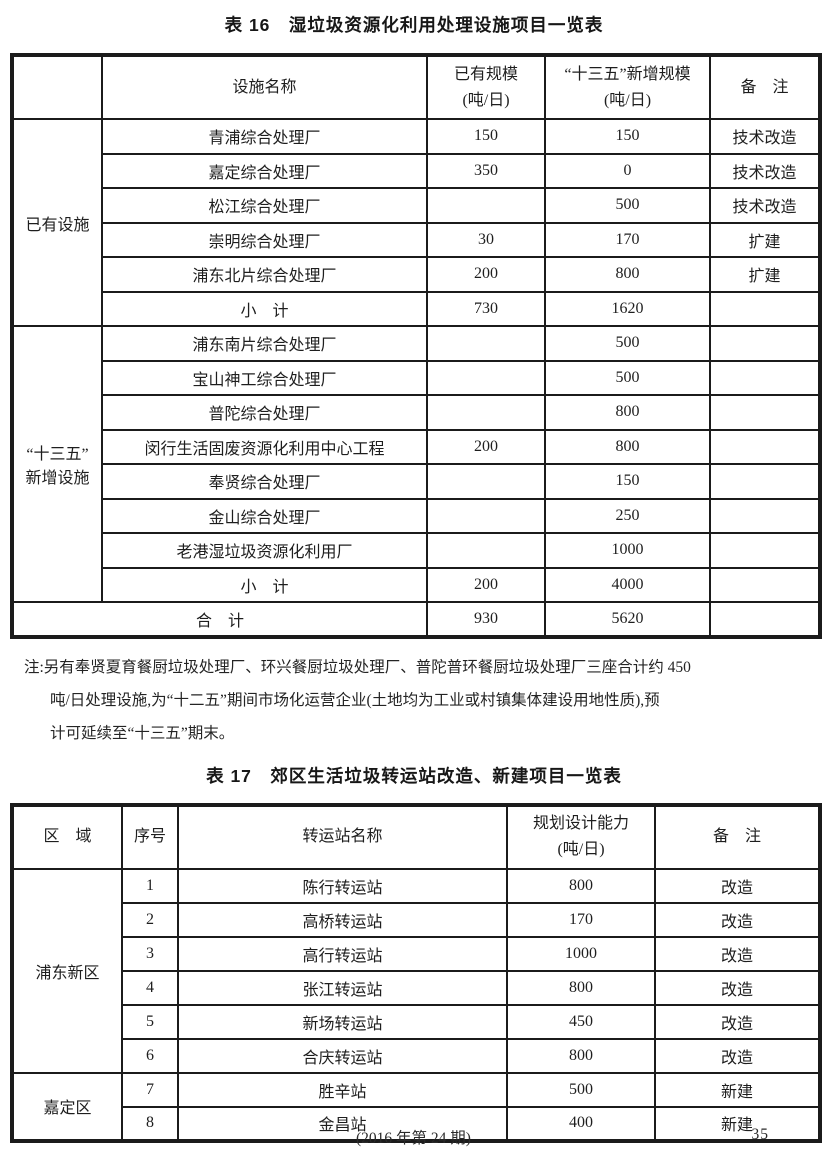  I want to click on table-row: 3 高行转运站 1000 改造, so click(416, 953).